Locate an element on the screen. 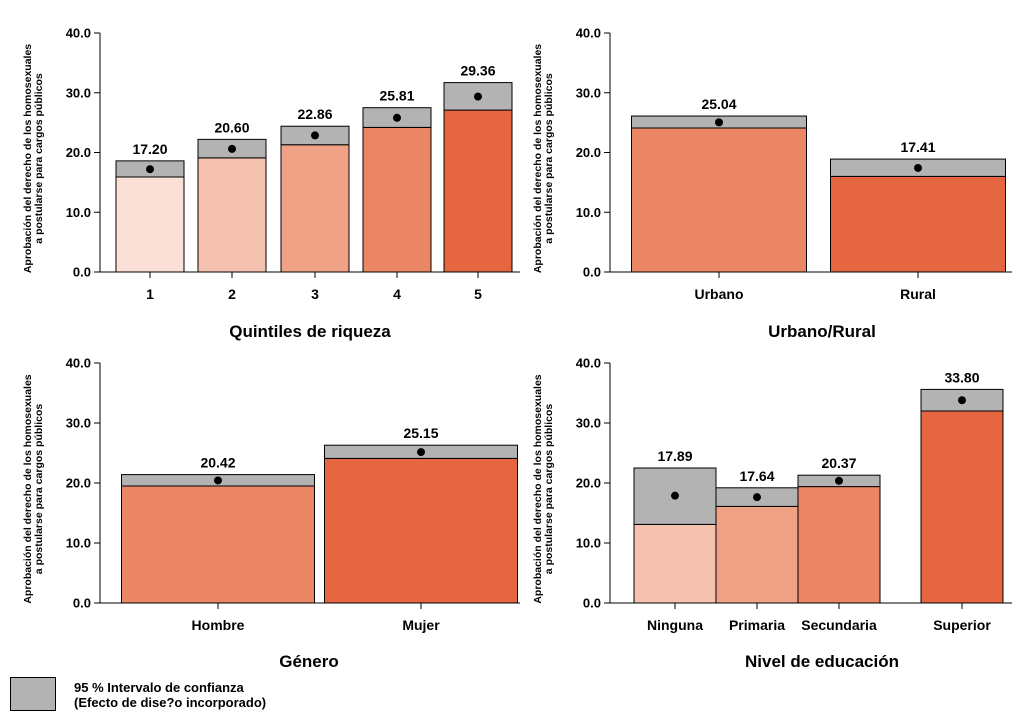 The height and width of the screenshot is (715, 1021). data-label: 17.41 is located at coordinates (917, 147).